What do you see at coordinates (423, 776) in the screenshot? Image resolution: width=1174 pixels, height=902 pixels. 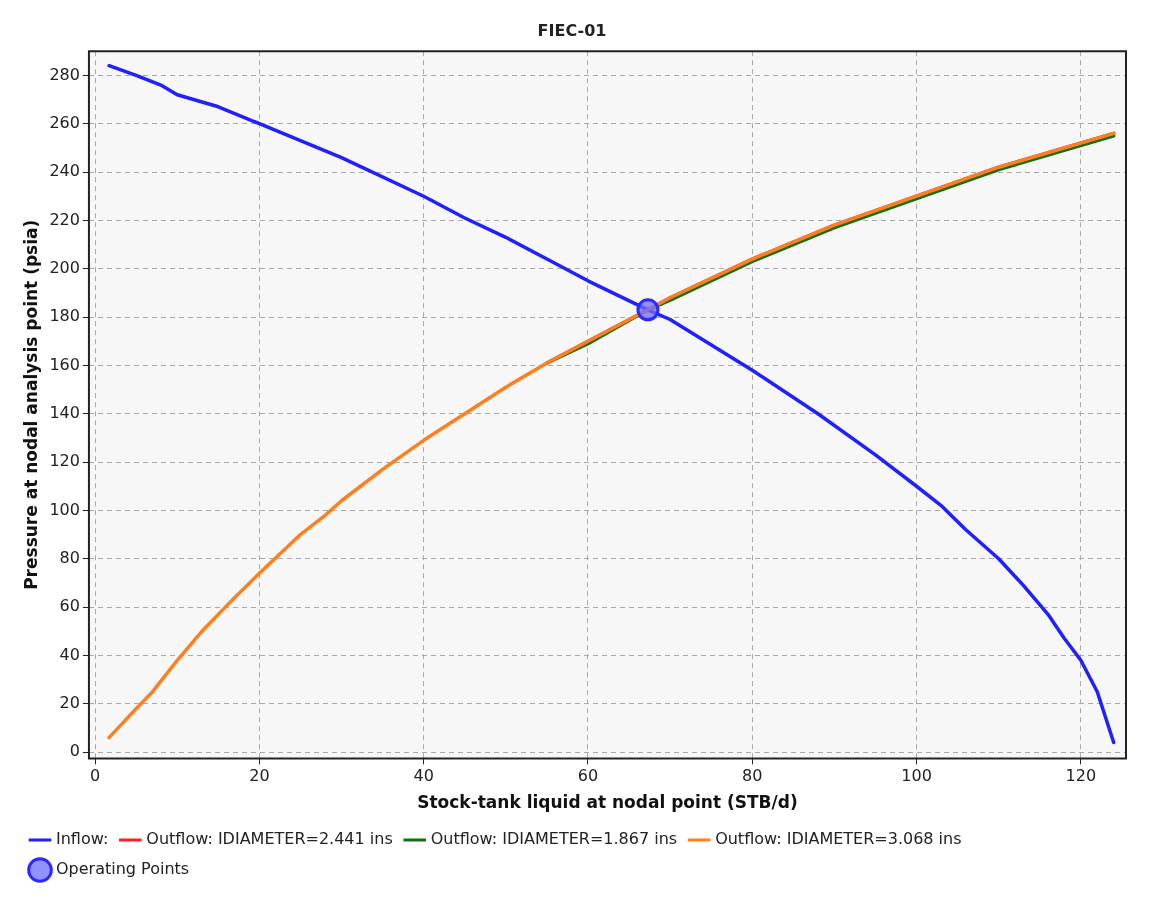 I see `x-tick-label: 40` at bounding box center [423, 776].